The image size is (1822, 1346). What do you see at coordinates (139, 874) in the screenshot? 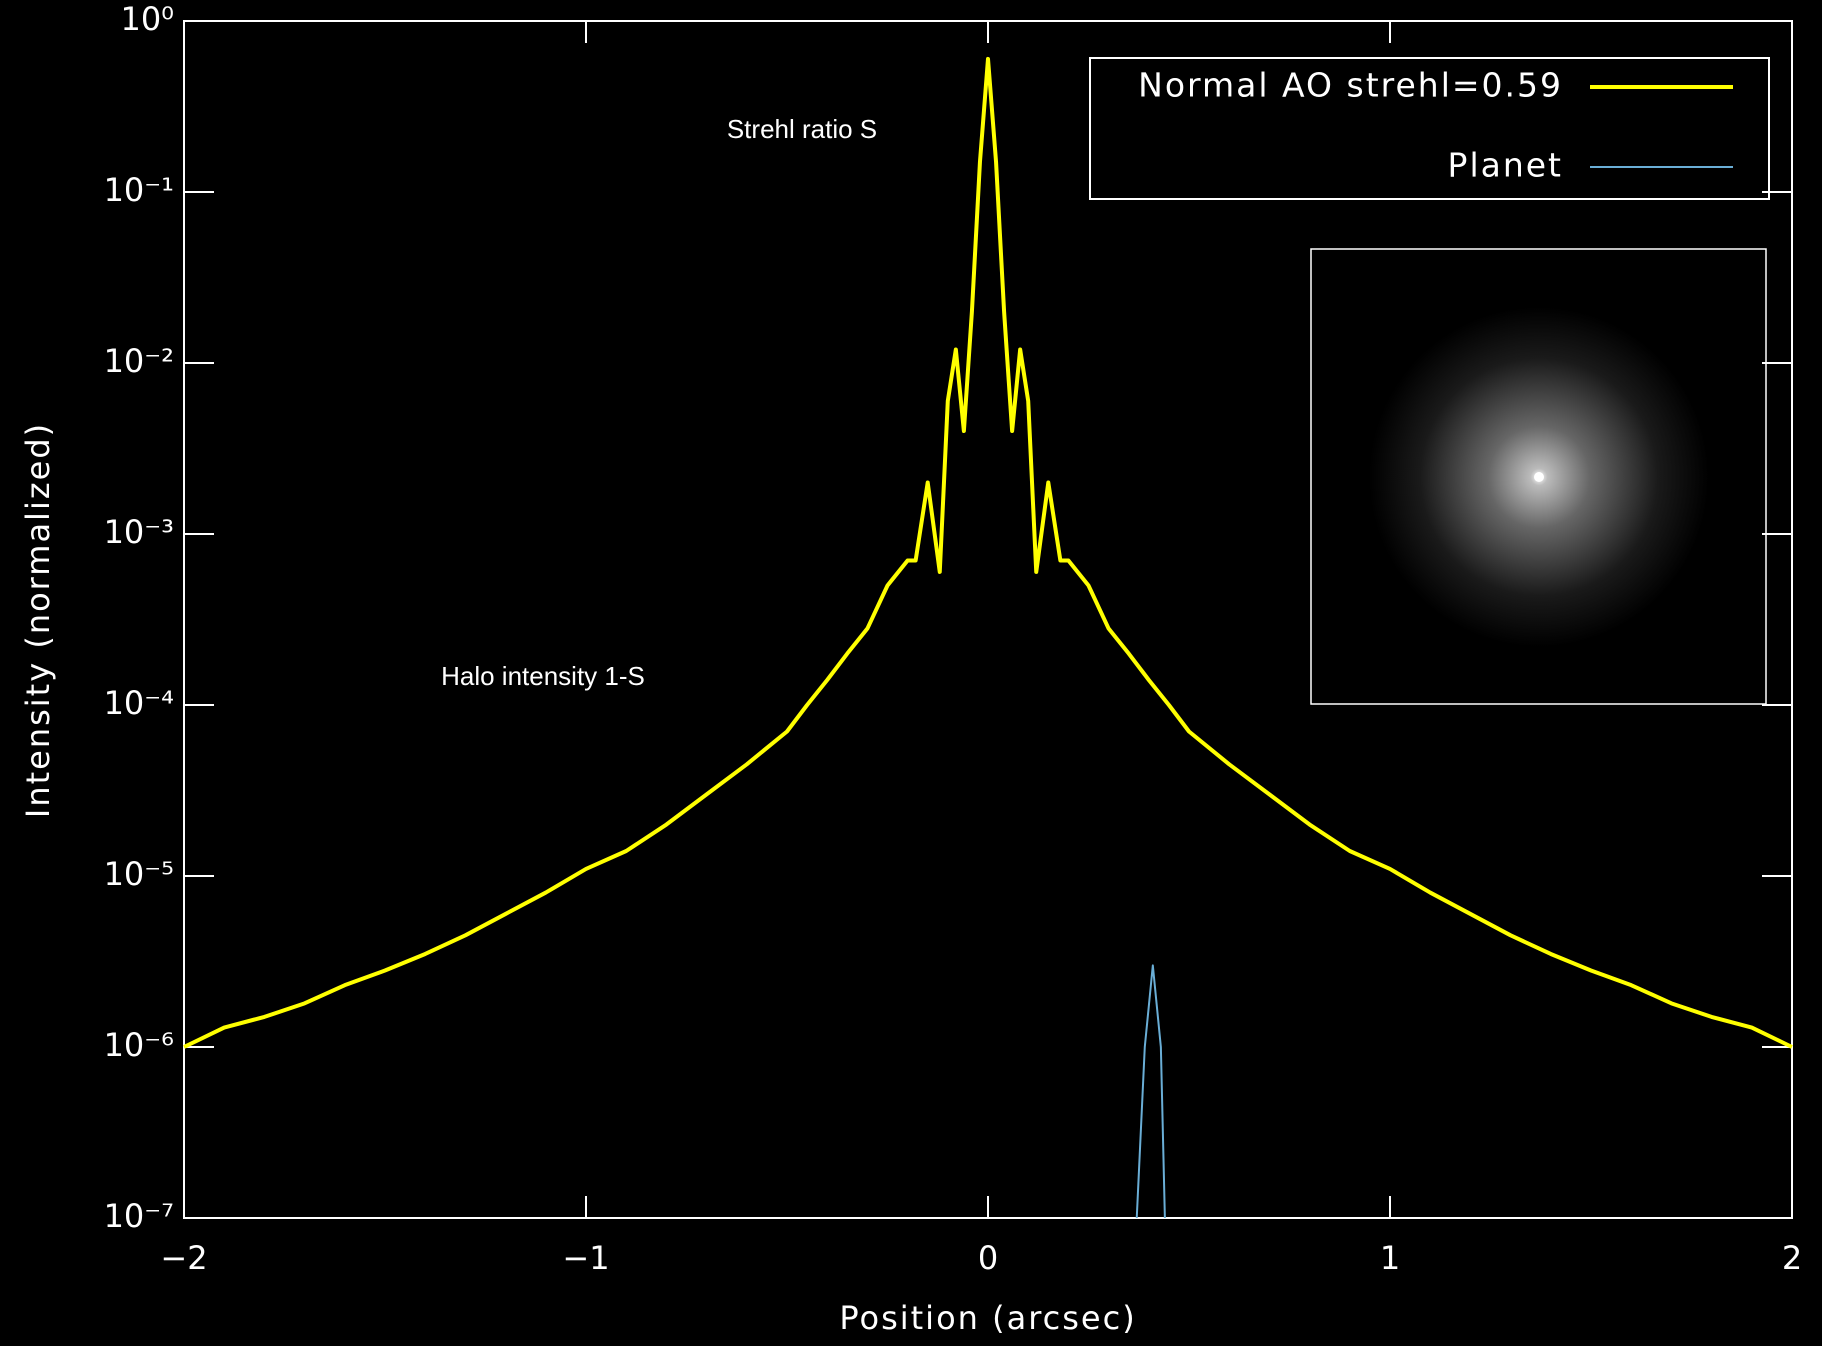
I see `y-tick-label: 10⁻⁵` at bounding box center [139, 874].